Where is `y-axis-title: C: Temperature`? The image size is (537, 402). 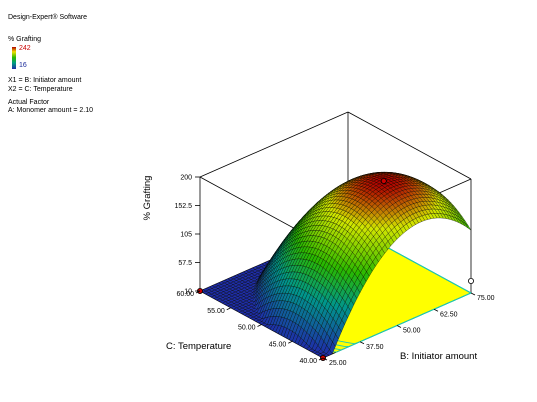 y-axis-title: C: Temperature is located at coordinates (198, 346).